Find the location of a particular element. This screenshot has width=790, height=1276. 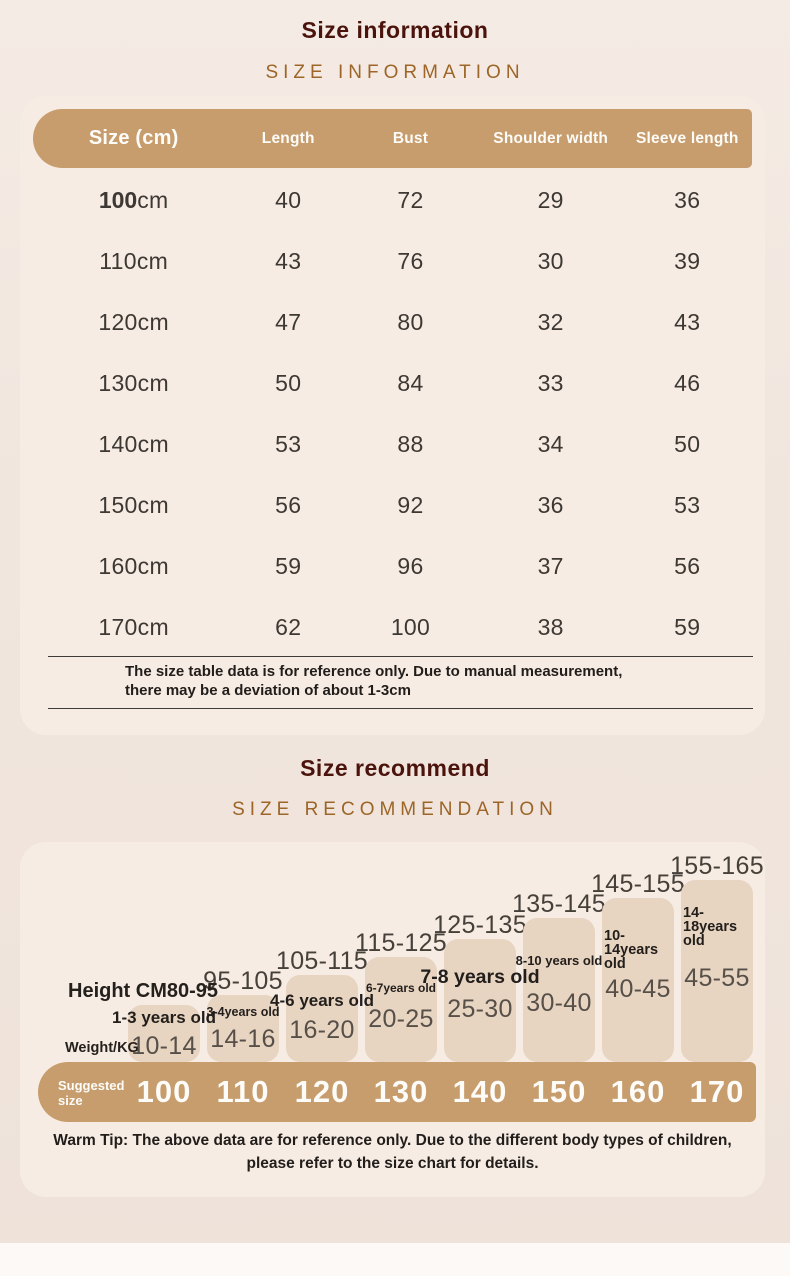

sleeve-cell: 50 is located at coordinates (687, 444).